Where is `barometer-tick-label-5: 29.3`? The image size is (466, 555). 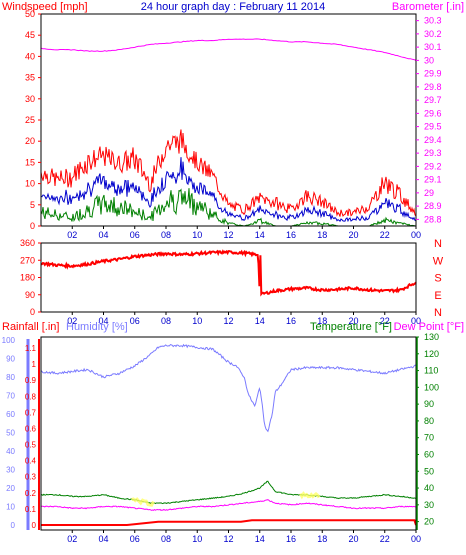 barometer-tick-label-5: 29.3 is located at coordinates (433, 153).